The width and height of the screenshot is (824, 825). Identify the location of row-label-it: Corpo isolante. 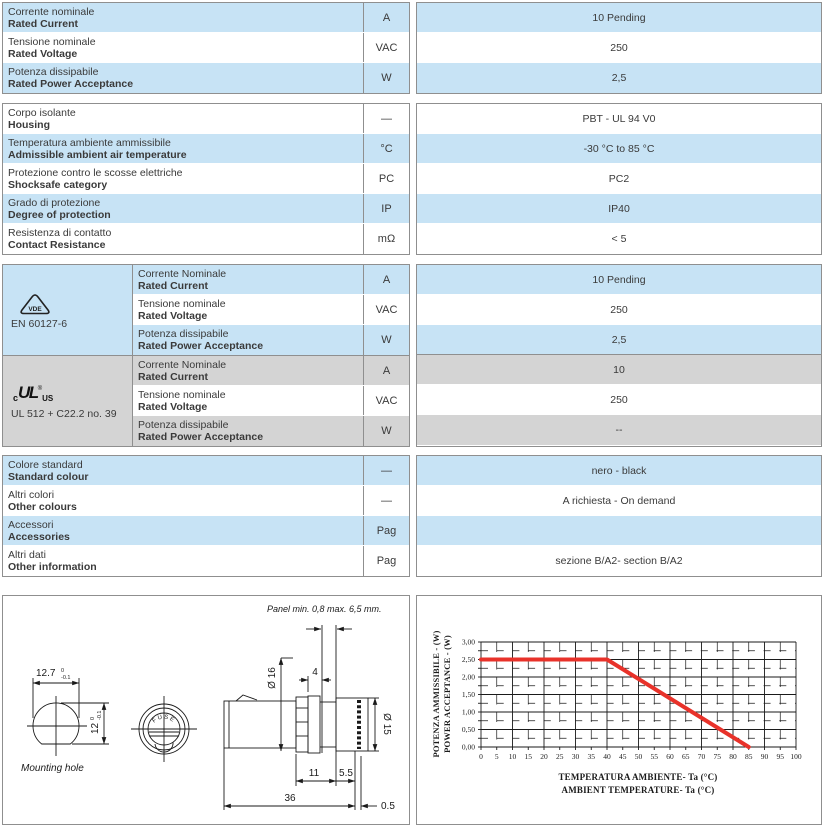
(42, 112).